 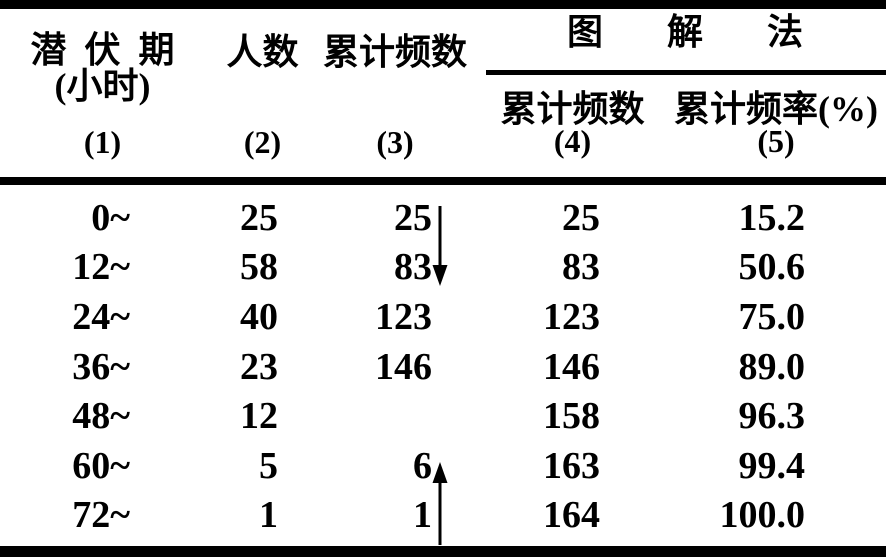 I want to click on group-header-underline, so click(x=686, y=72).